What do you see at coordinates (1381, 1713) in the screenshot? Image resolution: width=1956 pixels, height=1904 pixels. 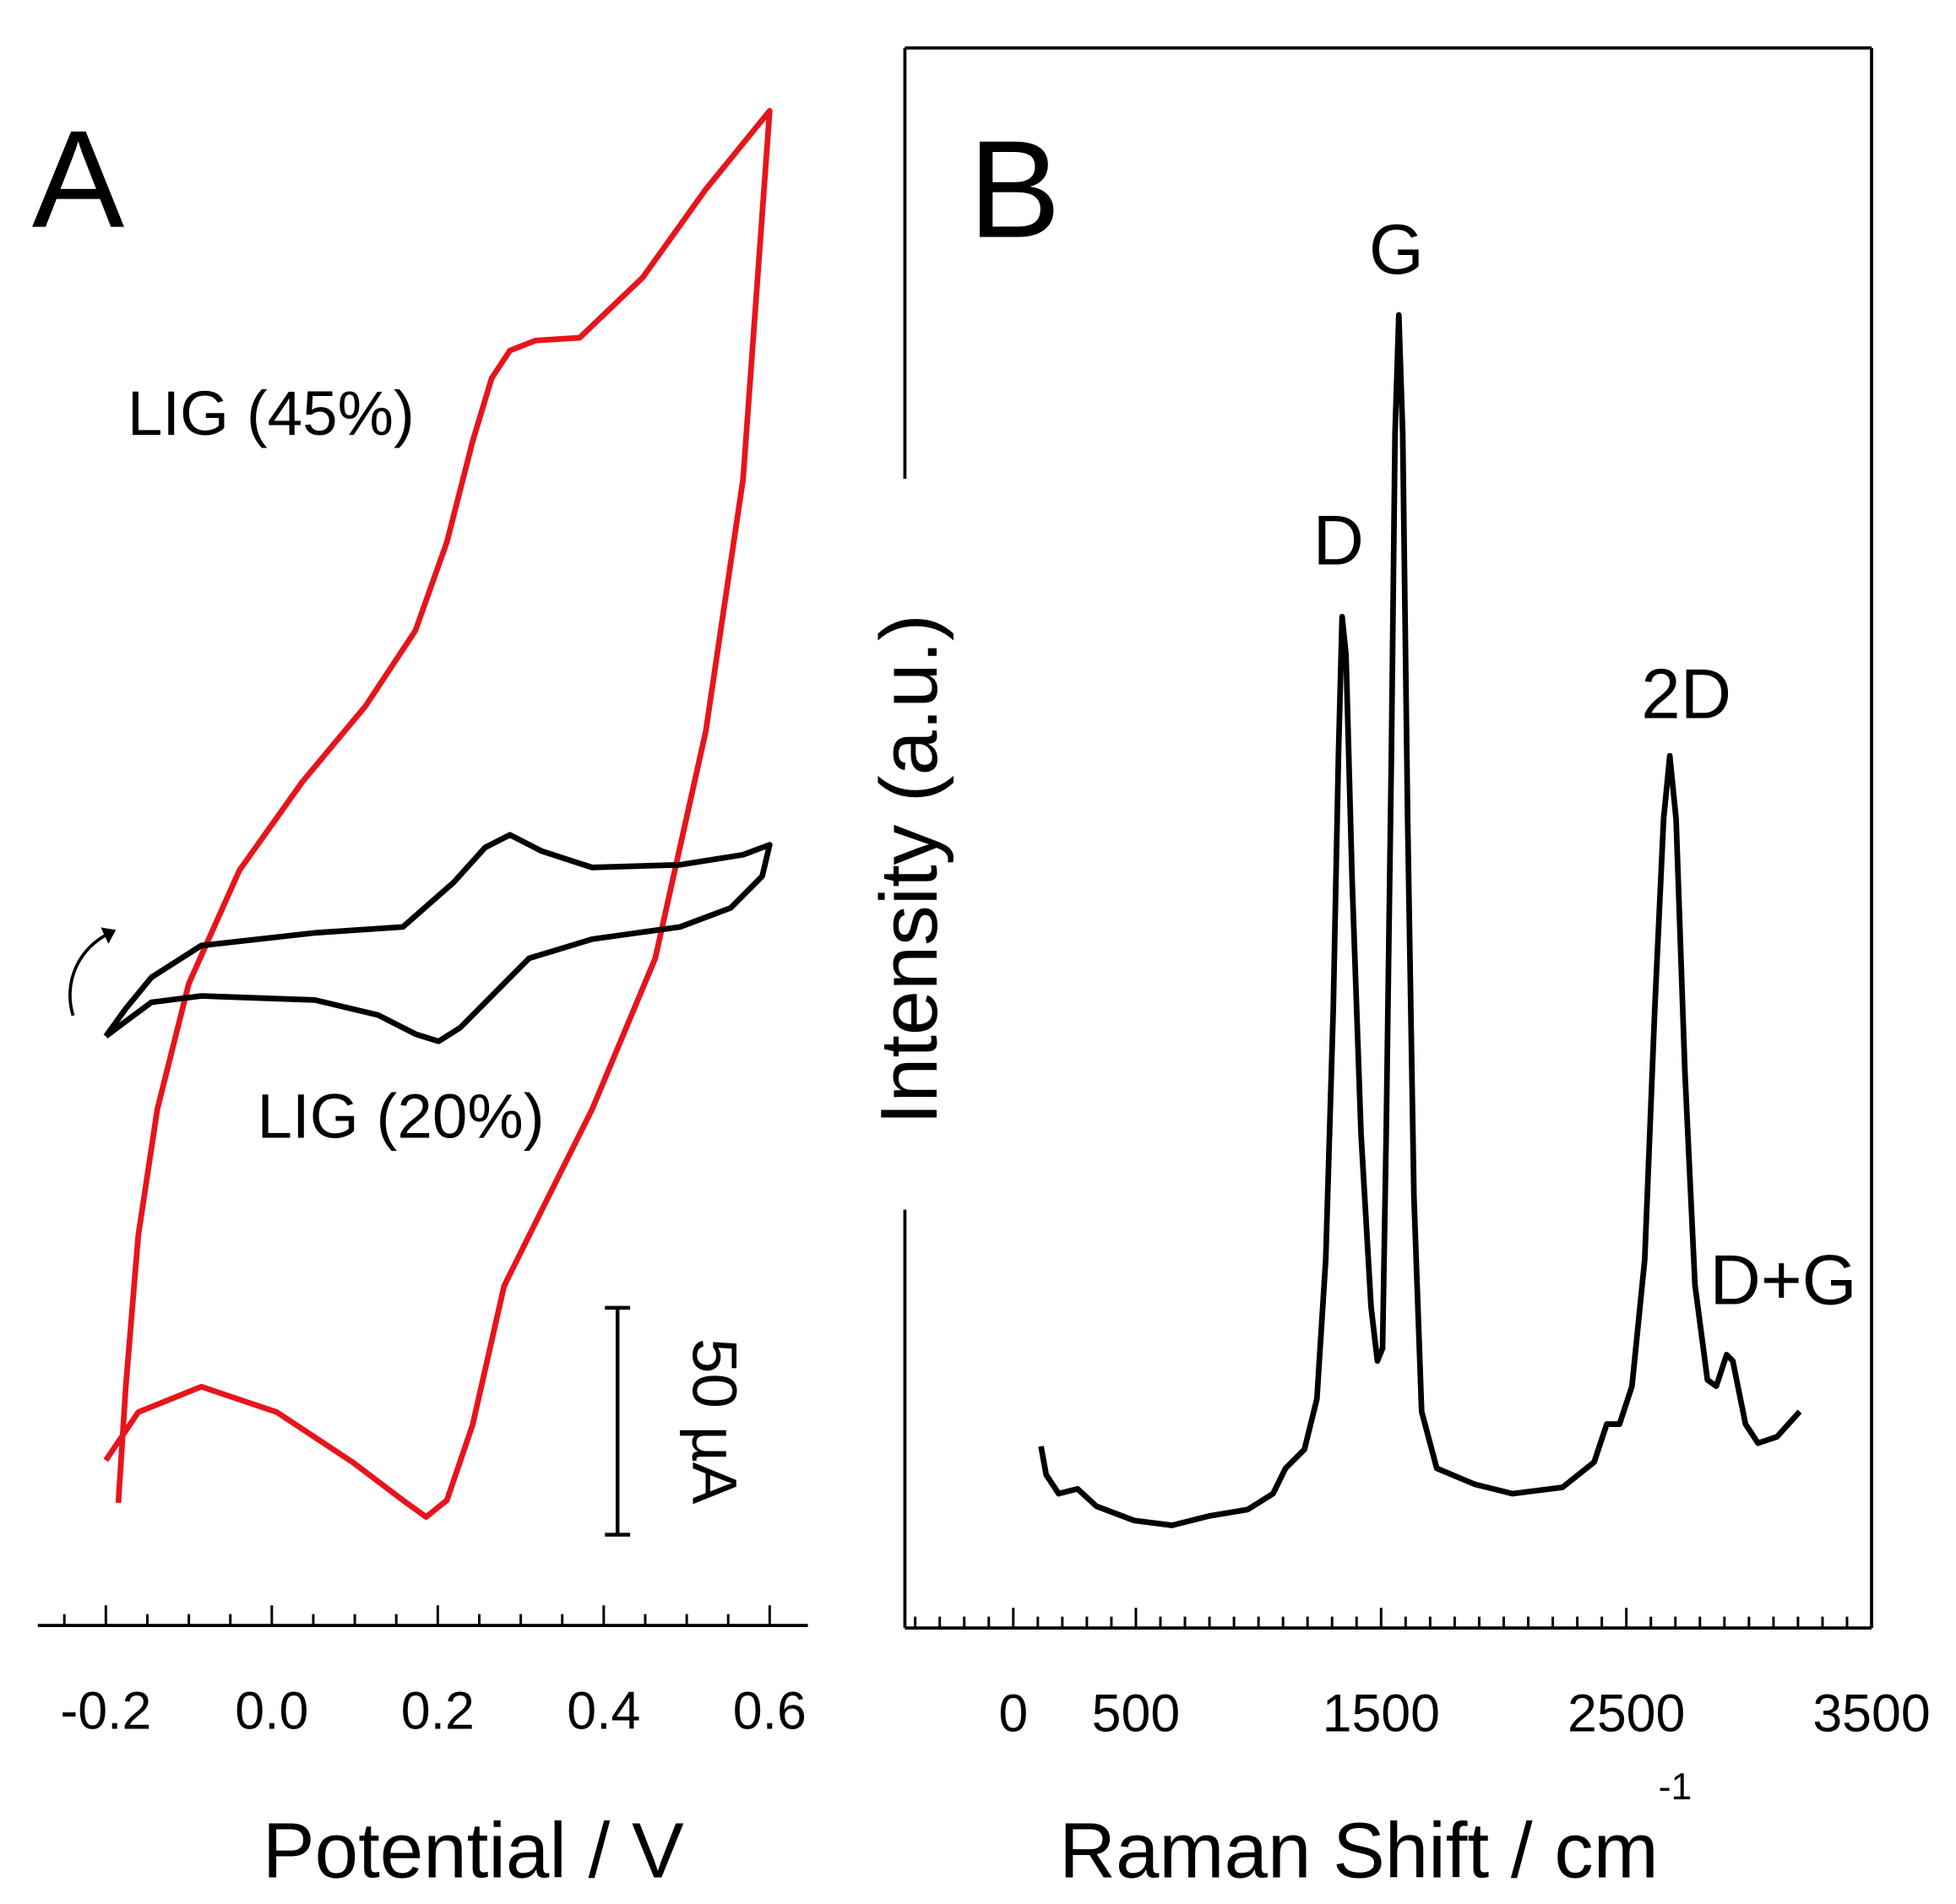 I see `x-tick-label: 1500` at bounding box center [1381, 1713].